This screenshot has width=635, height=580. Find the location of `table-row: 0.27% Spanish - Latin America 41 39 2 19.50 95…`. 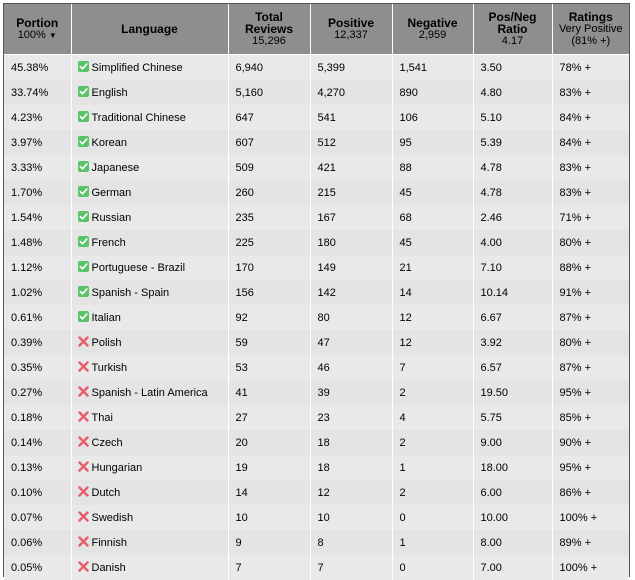

table-row: 0.27% Spanish - Latin America 41 39 2 19.50 95… is located at coordinates (316, 392).